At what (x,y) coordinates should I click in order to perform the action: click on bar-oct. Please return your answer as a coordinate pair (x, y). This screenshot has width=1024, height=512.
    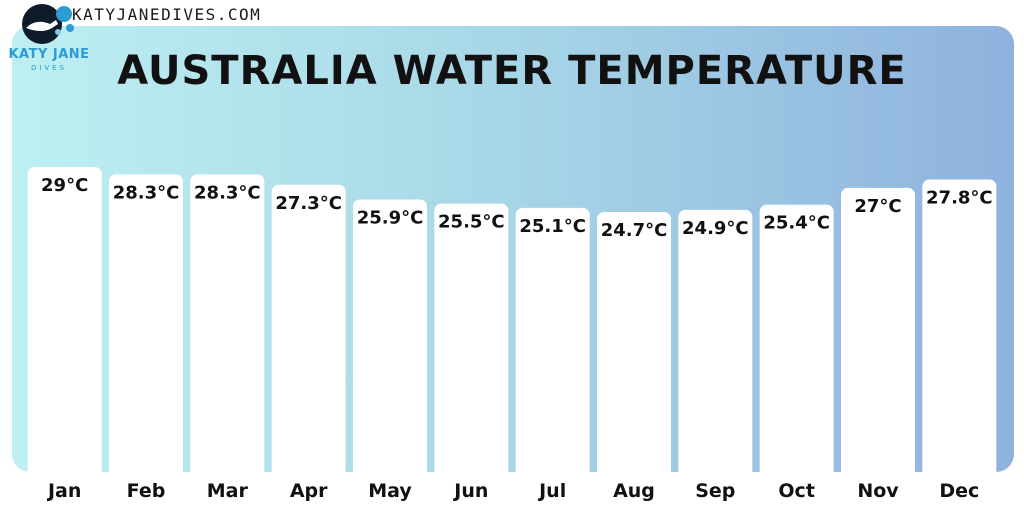
    Looking at the image, I should click on (796, 341).